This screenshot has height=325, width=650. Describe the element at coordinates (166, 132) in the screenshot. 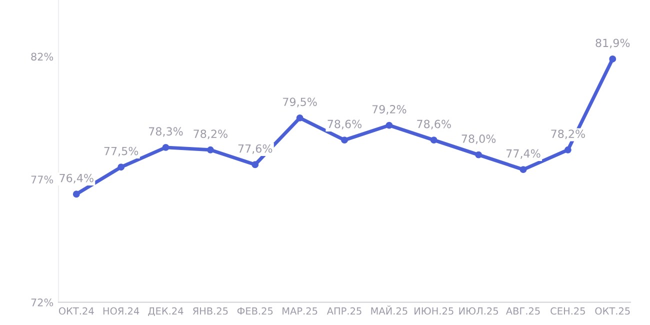

I see `data-label: 78,3%` at that location.